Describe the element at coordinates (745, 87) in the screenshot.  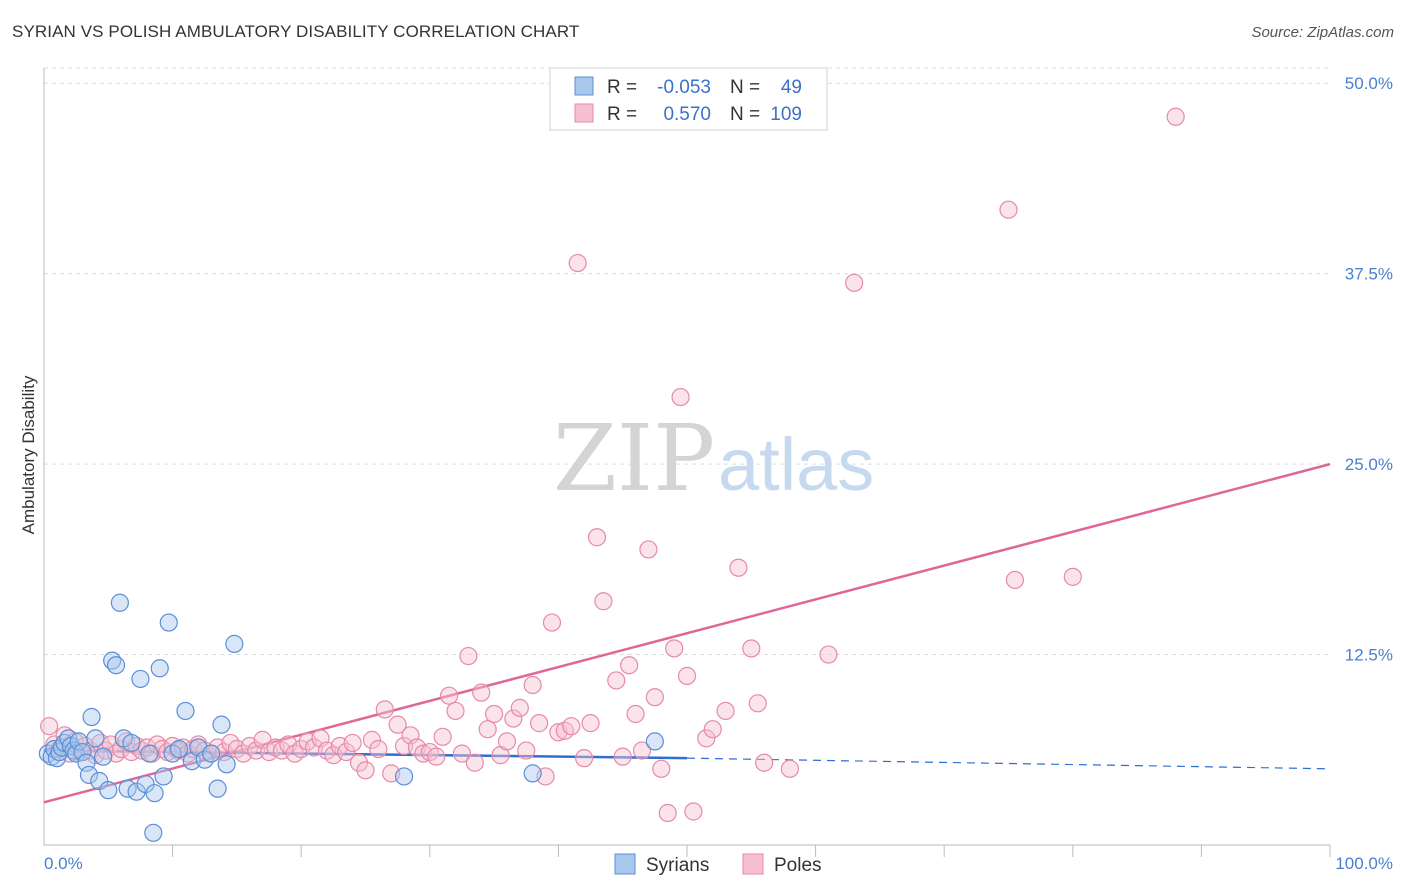
I see `legend-n-label-syrians: N =` at that location.